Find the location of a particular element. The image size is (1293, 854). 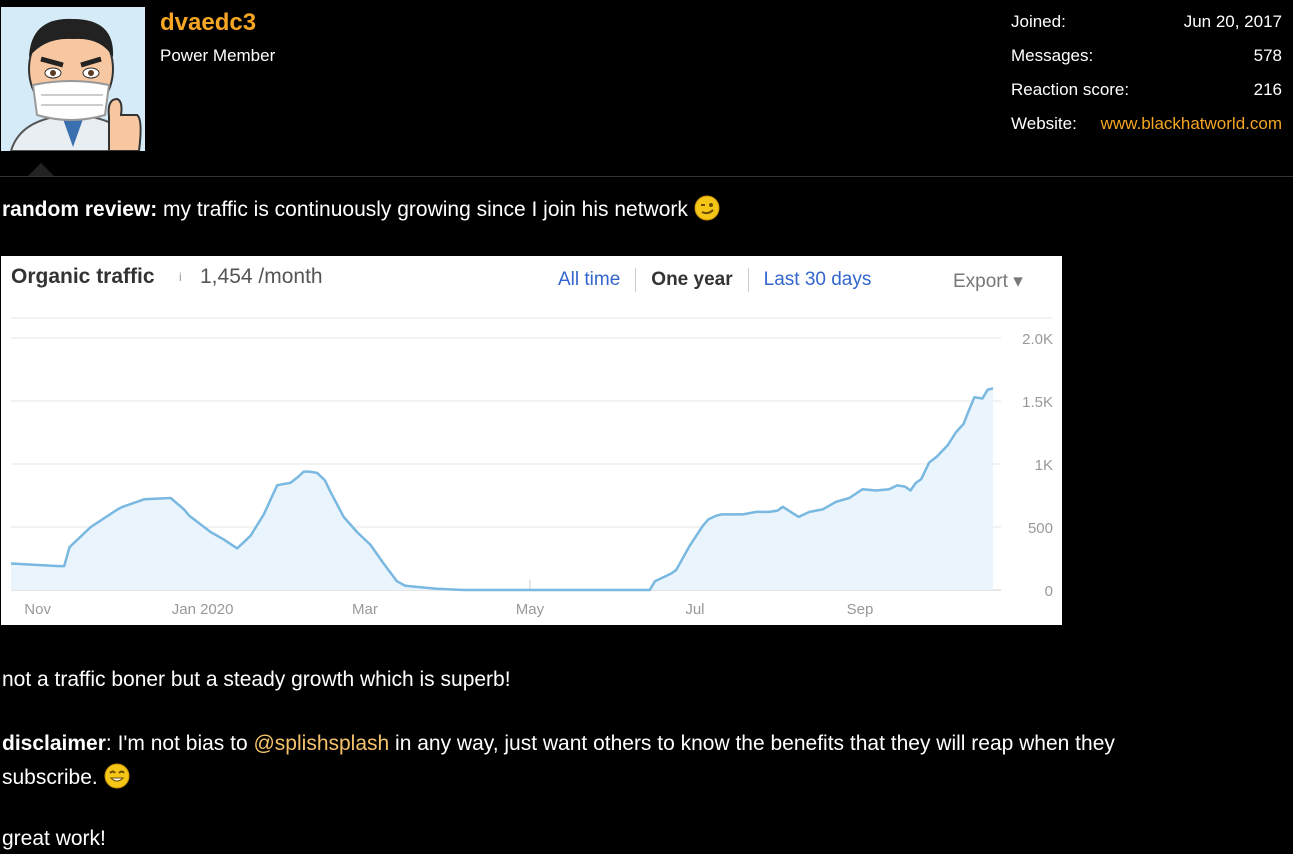

stat-website: Website: www.blackhatworld.com is located at coordinates (1146, 131).